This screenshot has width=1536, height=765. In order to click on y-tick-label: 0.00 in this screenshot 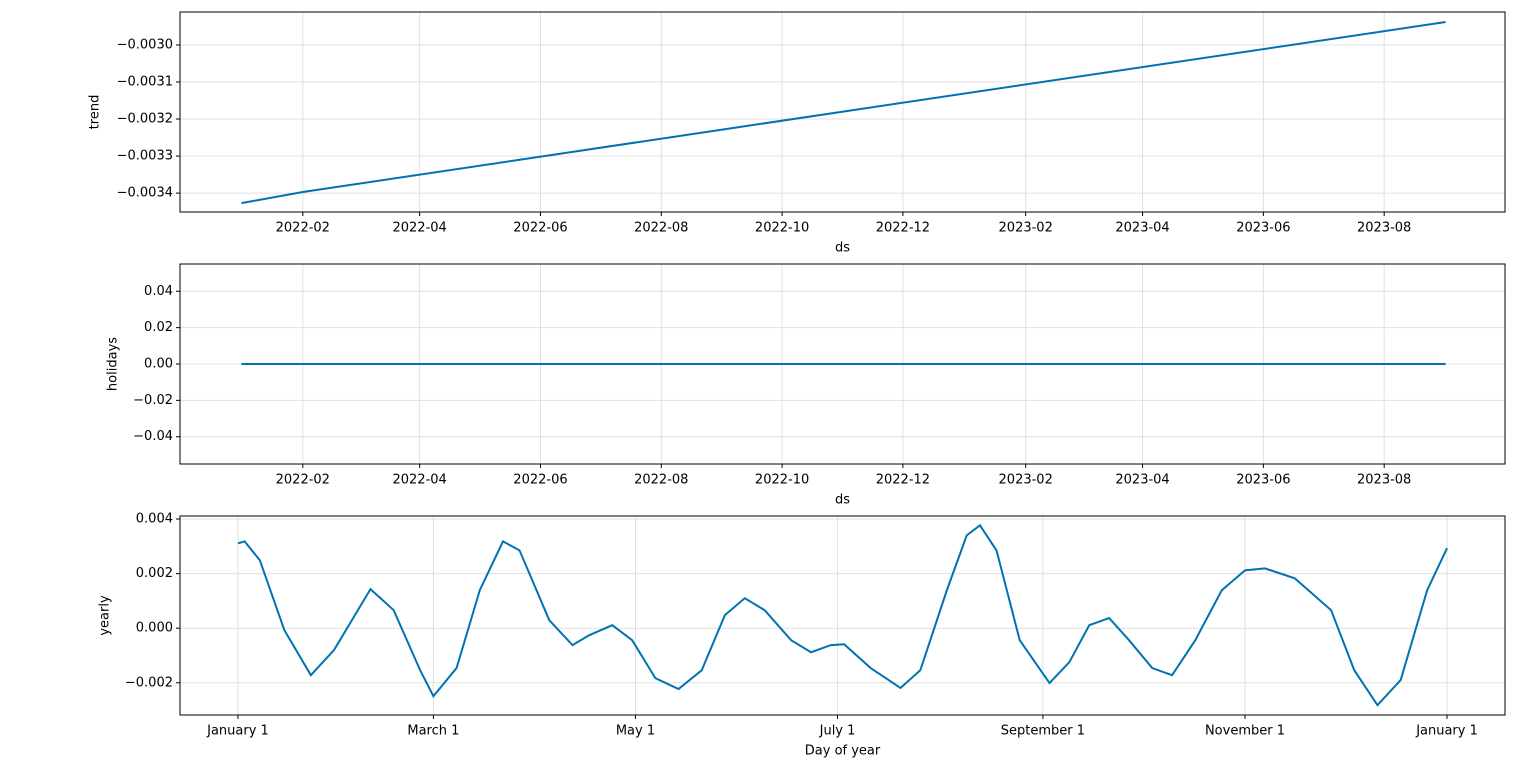, I will do `click(158, 364)`.